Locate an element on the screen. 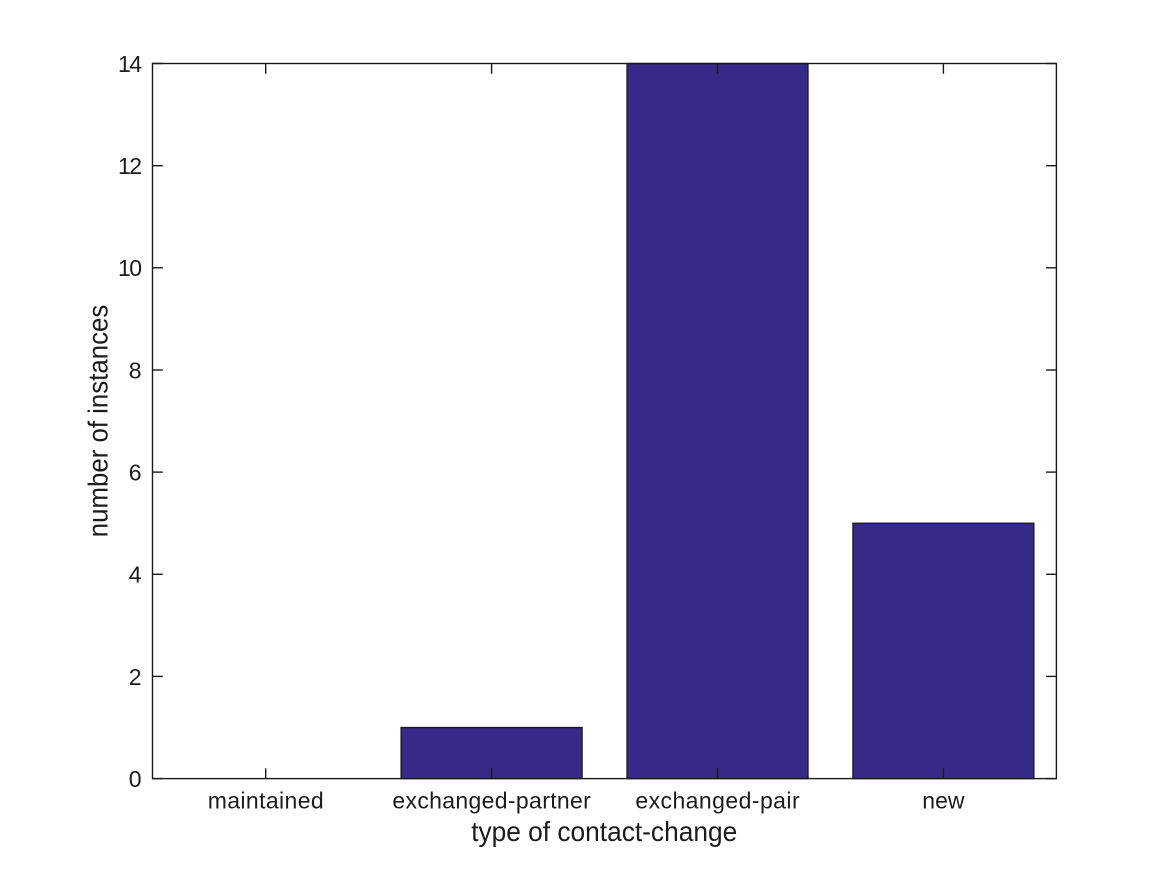  svg-text: exchanged-pair is located at coordinates (717, 800).